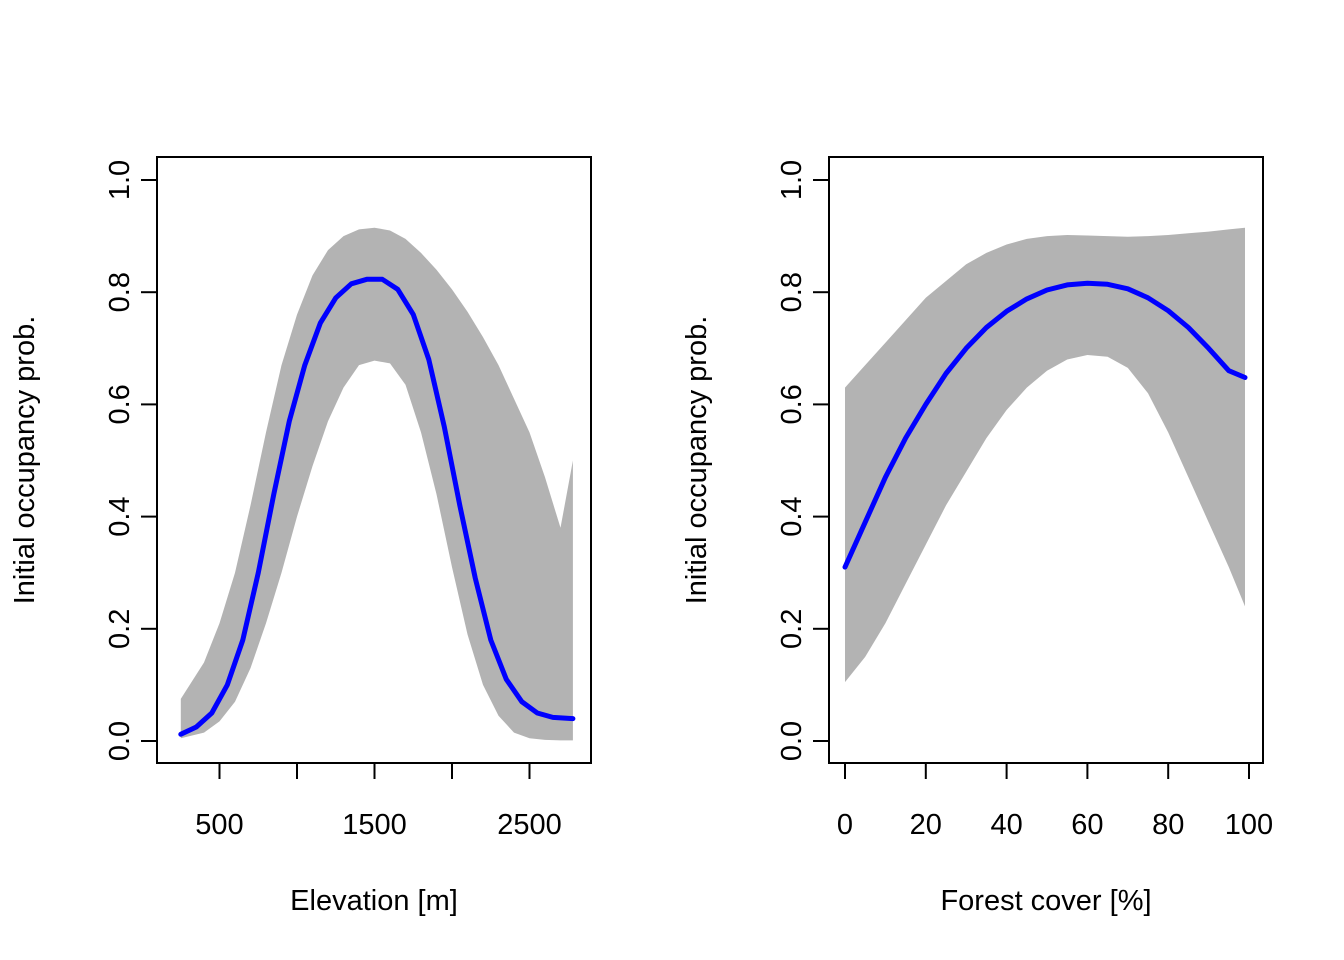 The image size is (1344, 960). What do you see at coordinates (1045, 901) in the screenshot?
I see `x-axis-label: Forest cover [%]` at bounding box center [1045, 901].